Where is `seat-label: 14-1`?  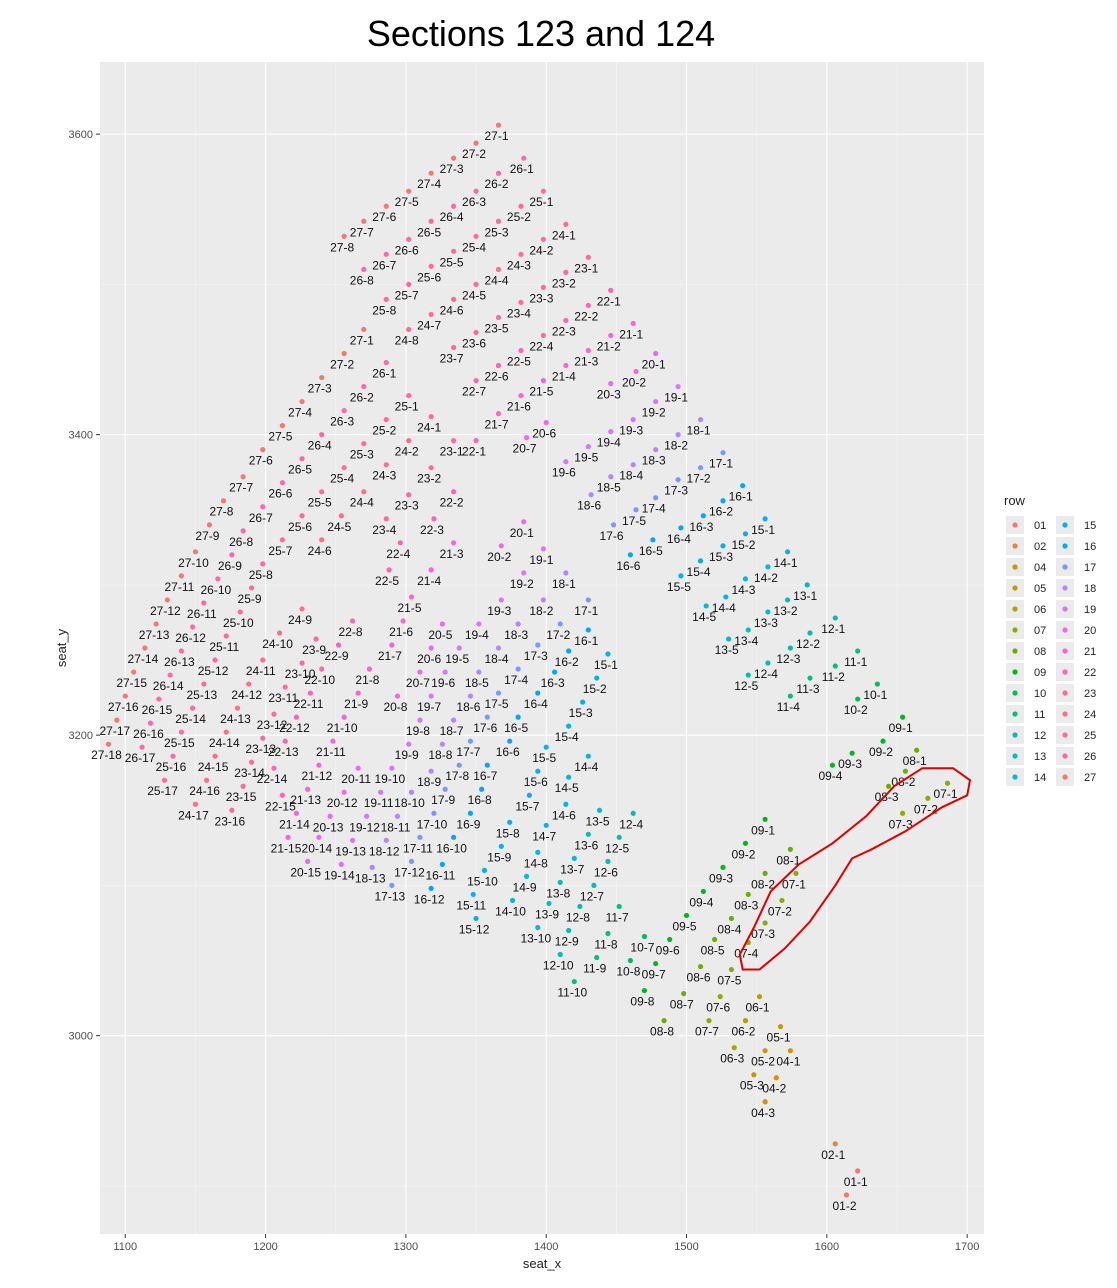 seat-label: 14-1 is located at coordinates (786, 563).